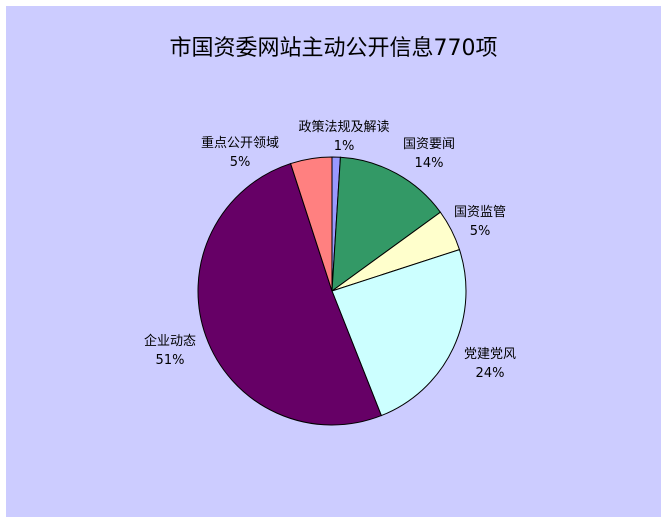 This screenshot has height=523, width=667. What do you see at coordinates (170, 341) in the screenshot?
I see `slice-label: 企业动态` at bounding box center [170, 341].